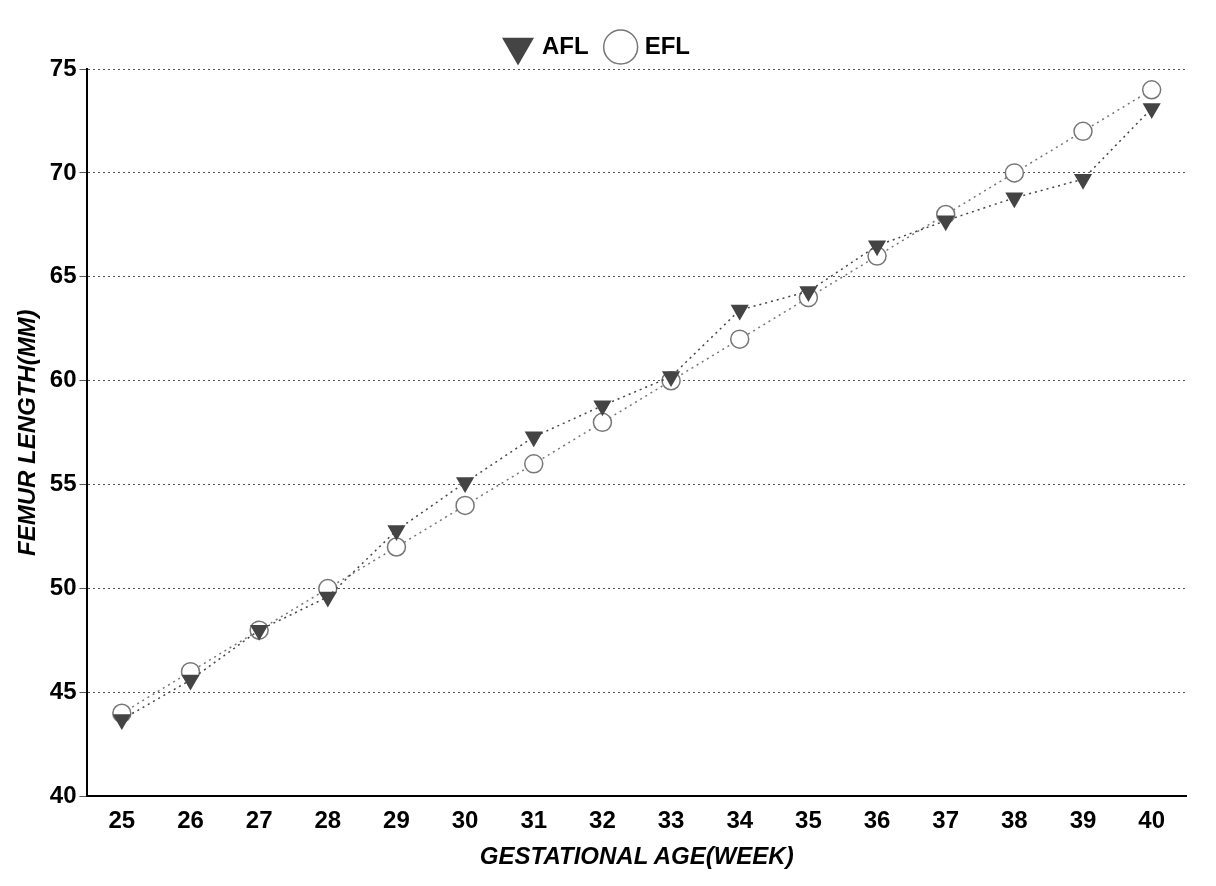 The width and height of the screenshot is (1216, 886). I want to click on y-tick-label: 40, so click(63, 795).